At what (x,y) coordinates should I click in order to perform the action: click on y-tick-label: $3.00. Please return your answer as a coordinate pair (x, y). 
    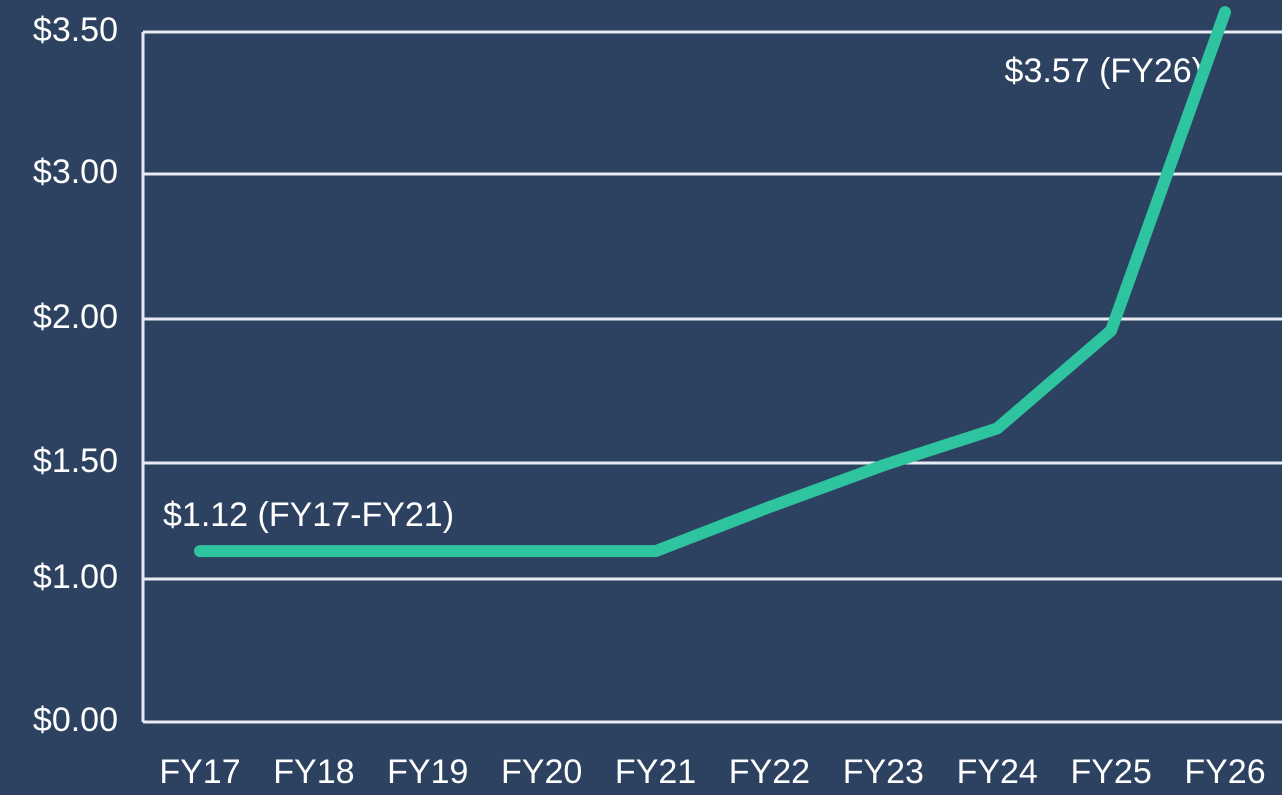
    Looking at the image, I should click on (75, 172).